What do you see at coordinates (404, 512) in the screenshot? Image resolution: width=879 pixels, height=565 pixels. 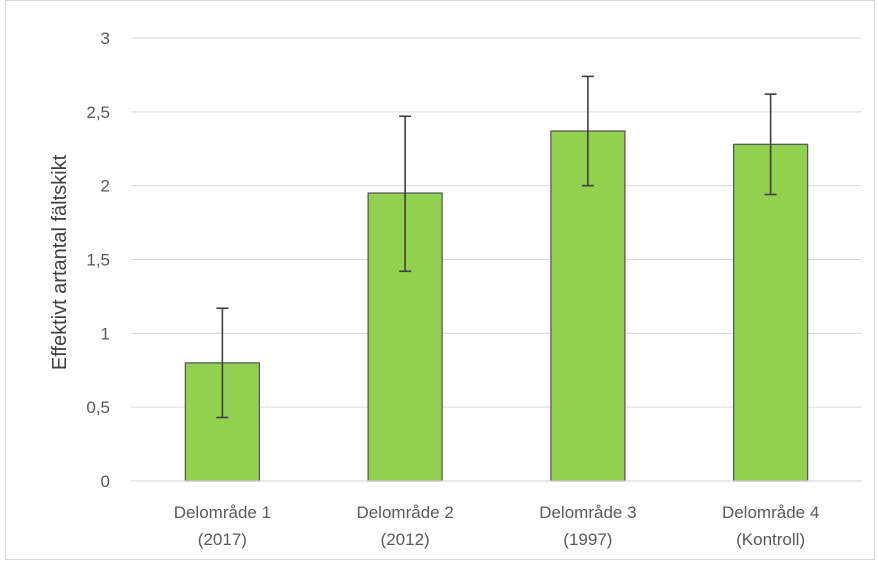 I see `x-tick-label: Delområde 2` at bounding box center [404, 512].